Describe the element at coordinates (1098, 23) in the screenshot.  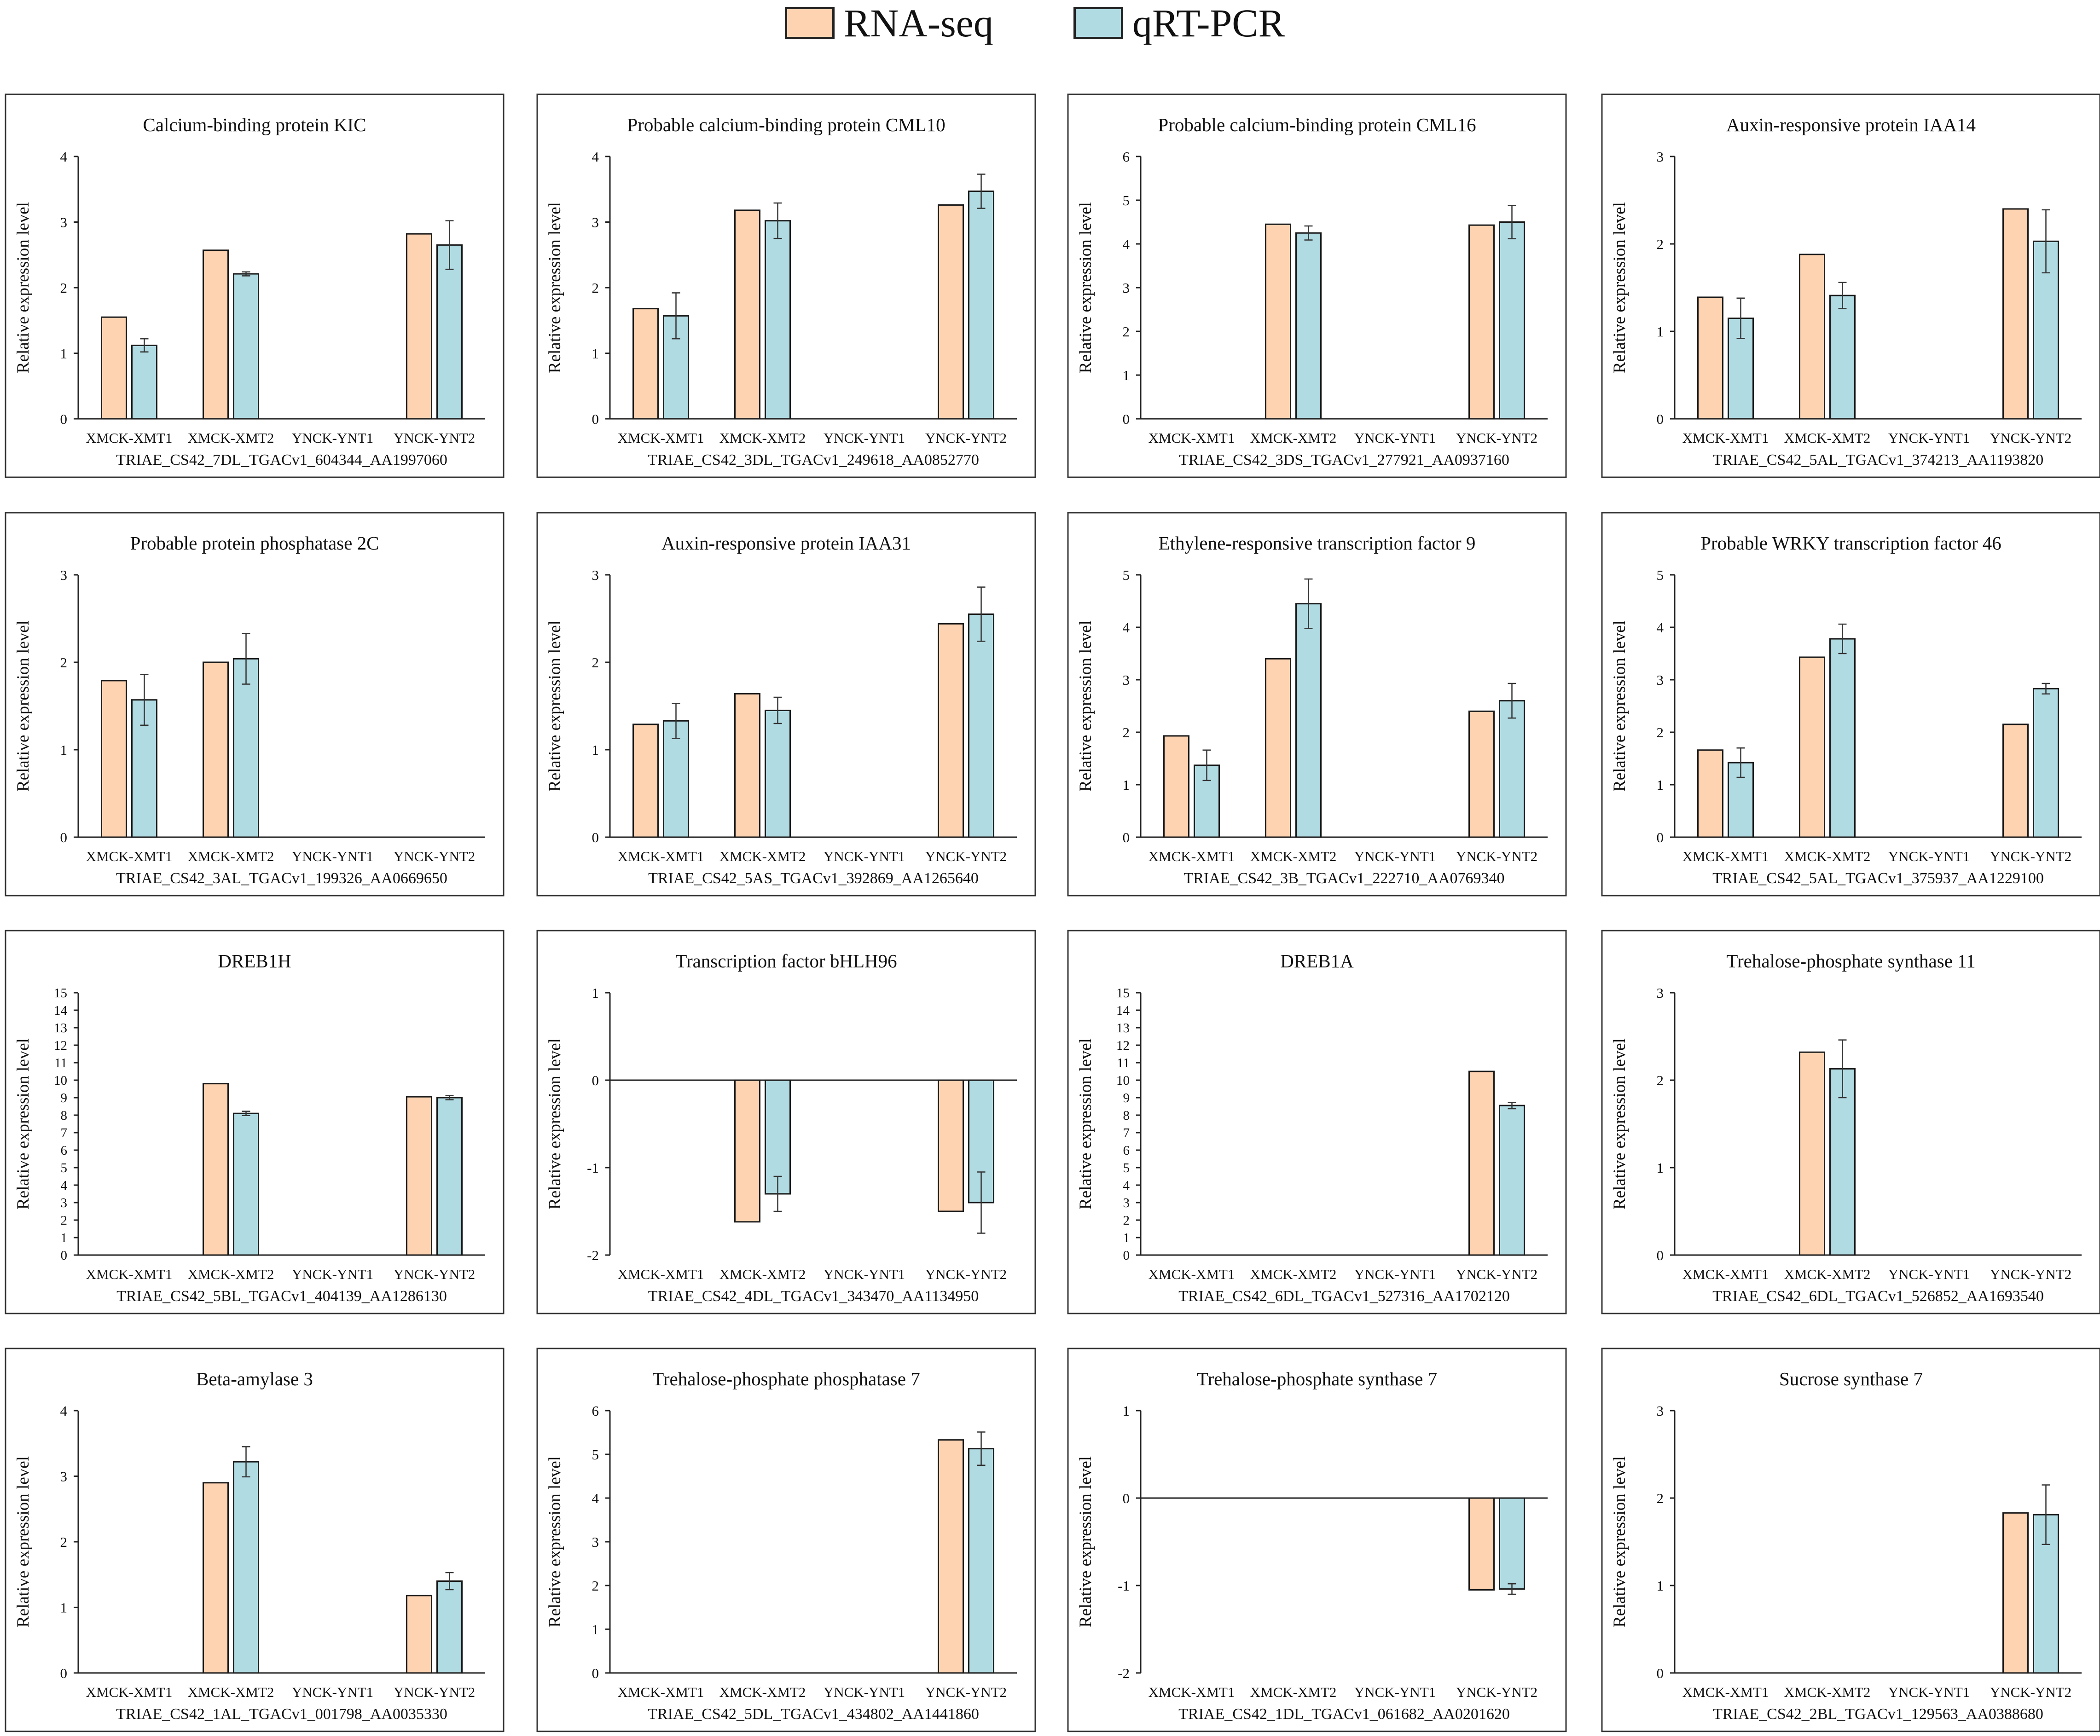
I see `legend-swatch-qrt-pcr` at that location.